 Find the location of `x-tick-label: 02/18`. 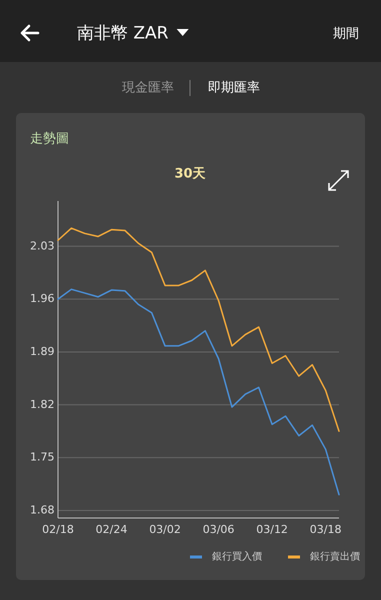

x-tick-label: 02/18 is located at coordinates (58, 529).